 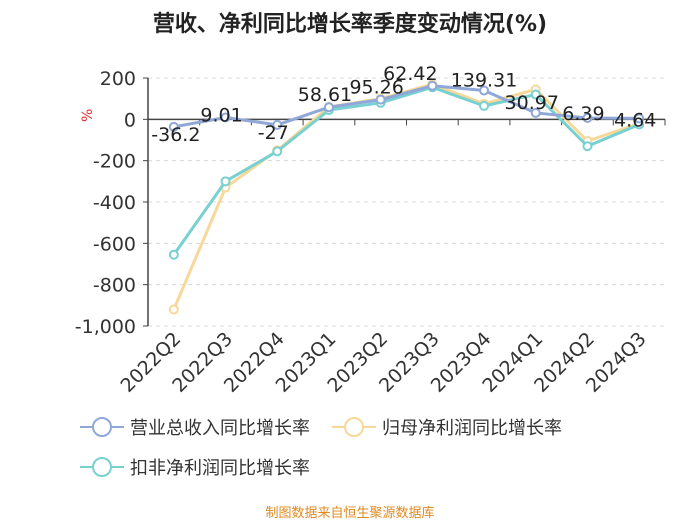 What do you see at coordinates (410, 74) in the screenshot?
I see `data-label: 62.42` at bounding box center [410, 74].